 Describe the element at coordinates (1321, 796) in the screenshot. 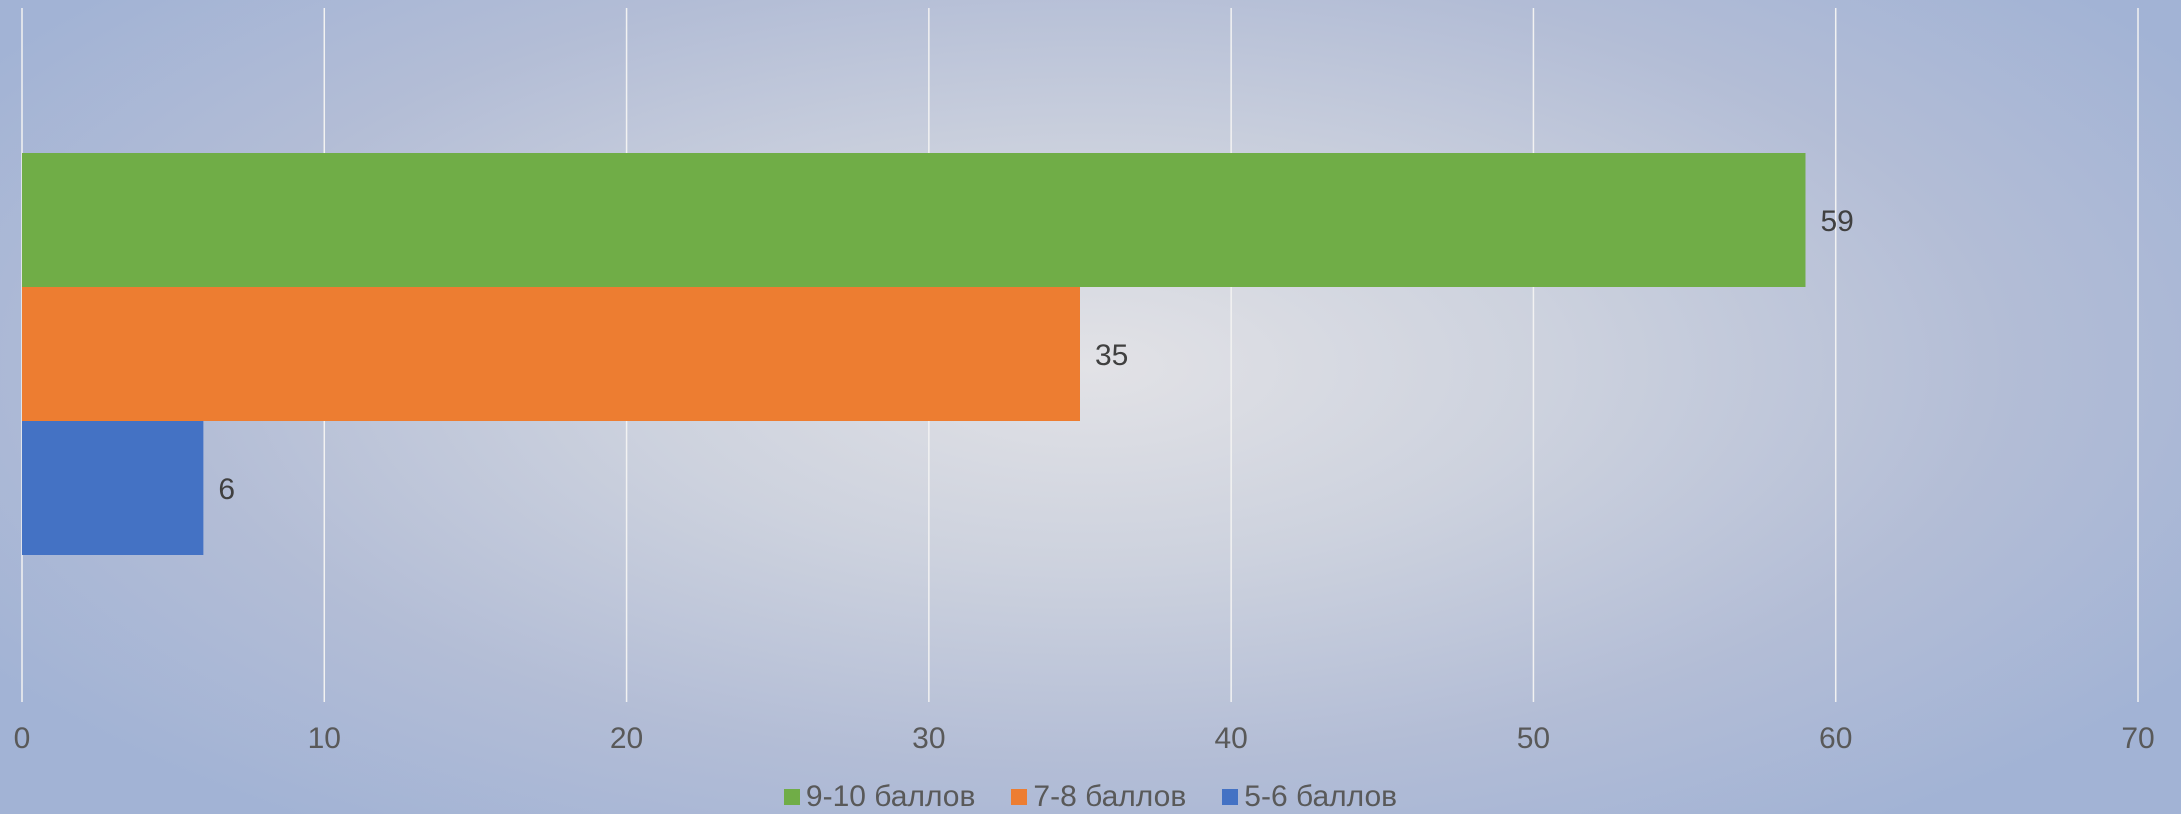

I see `legend-label: 5-6 баллов` at that location.